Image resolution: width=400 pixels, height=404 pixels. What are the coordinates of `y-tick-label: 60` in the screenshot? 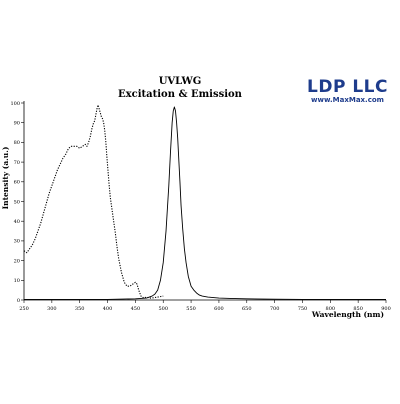 It's located at (17, 183).